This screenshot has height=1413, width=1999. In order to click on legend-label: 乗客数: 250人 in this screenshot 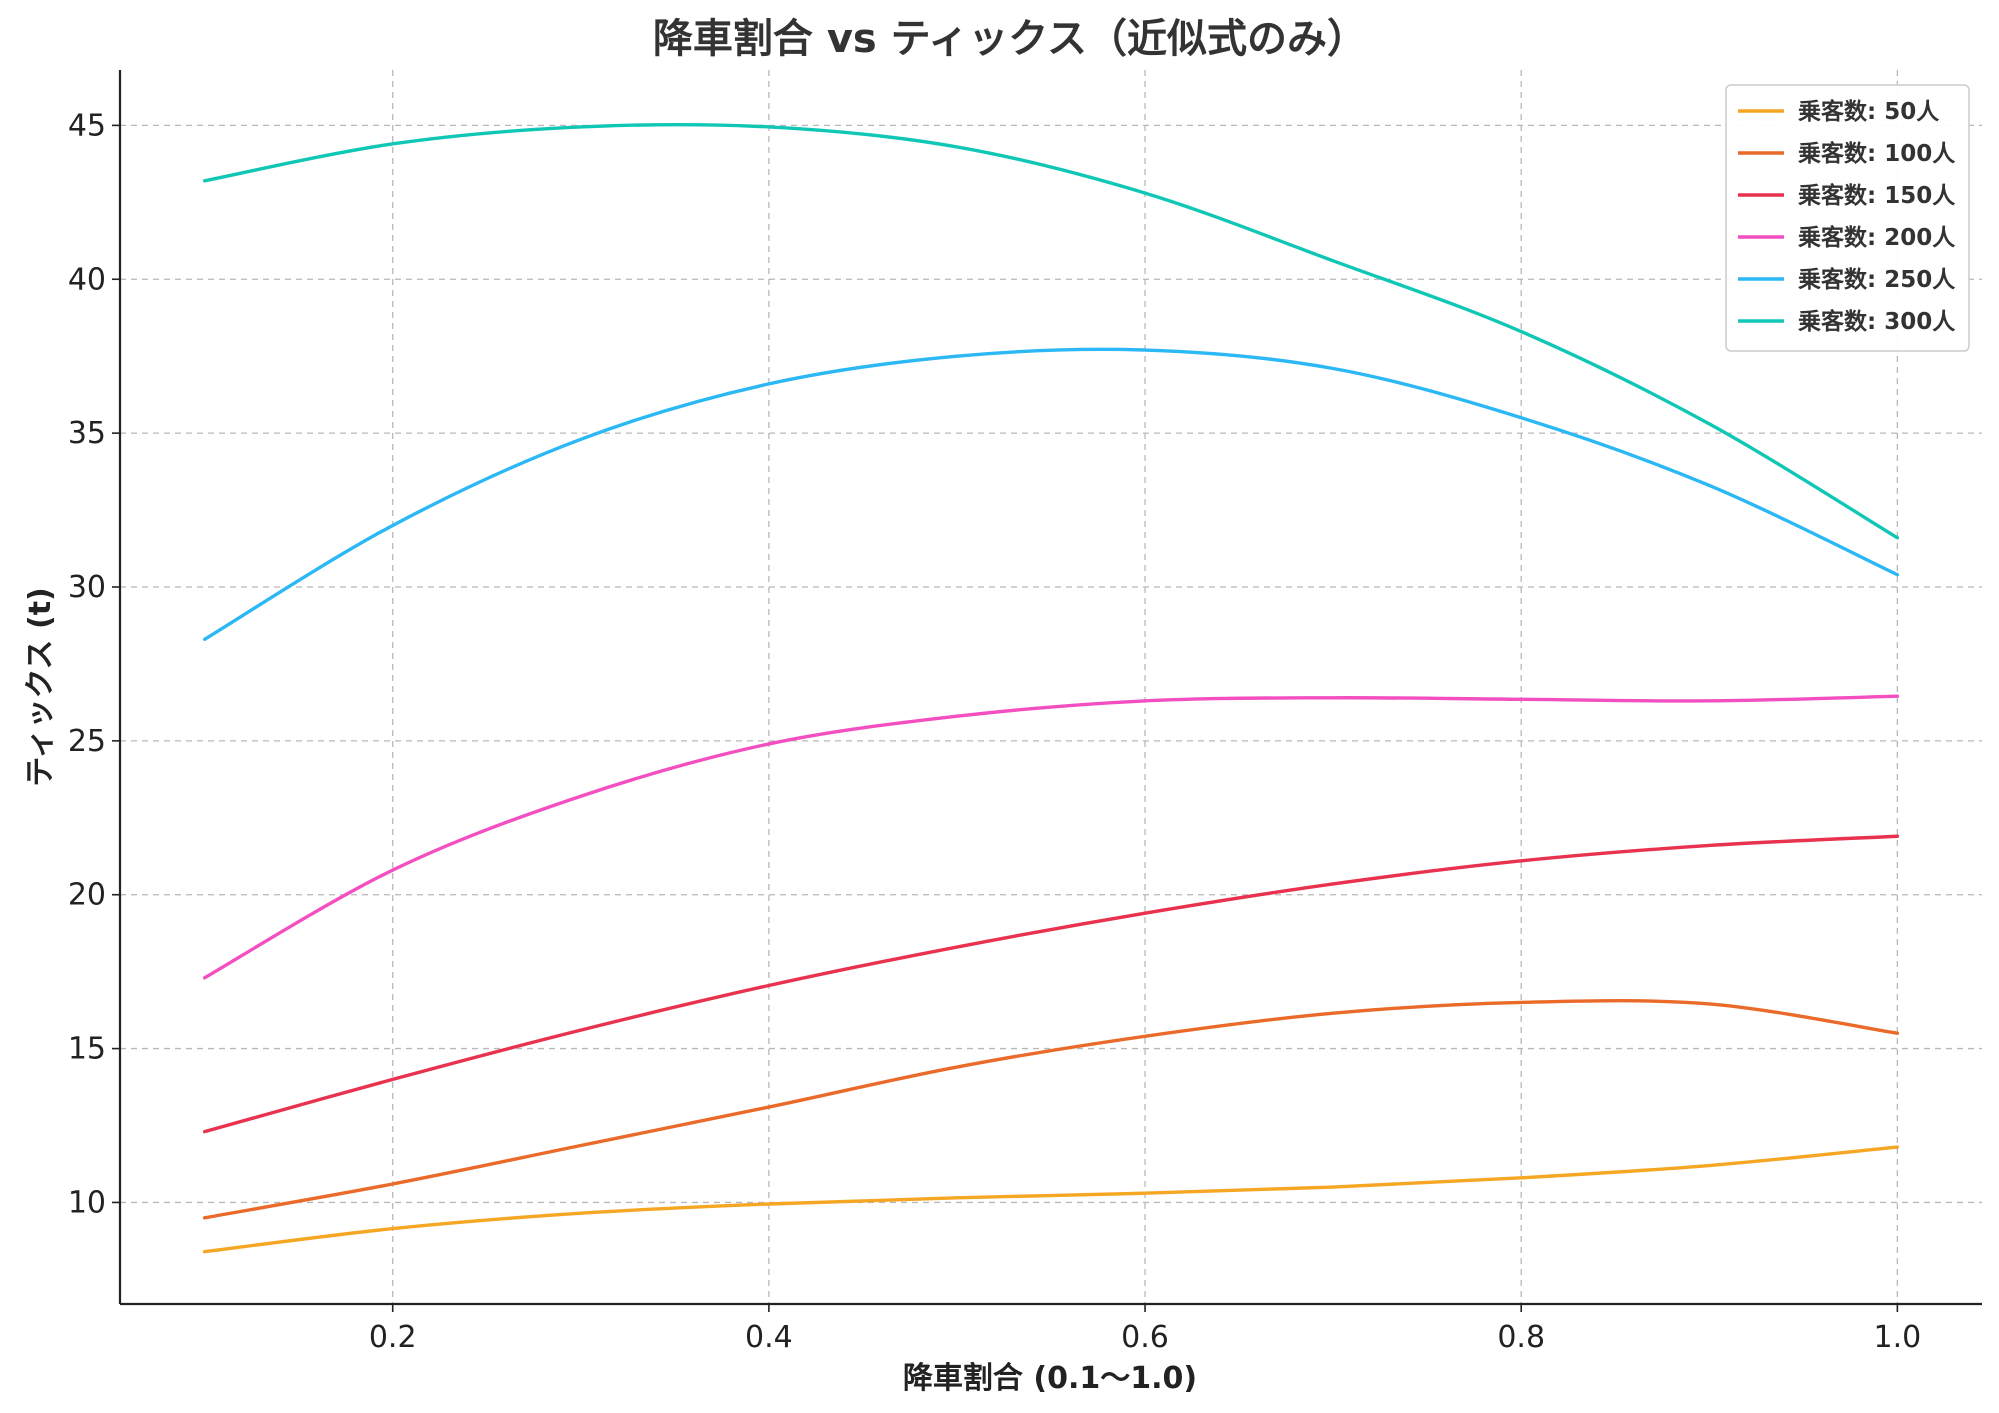, I will do `click(1877, 279)`.